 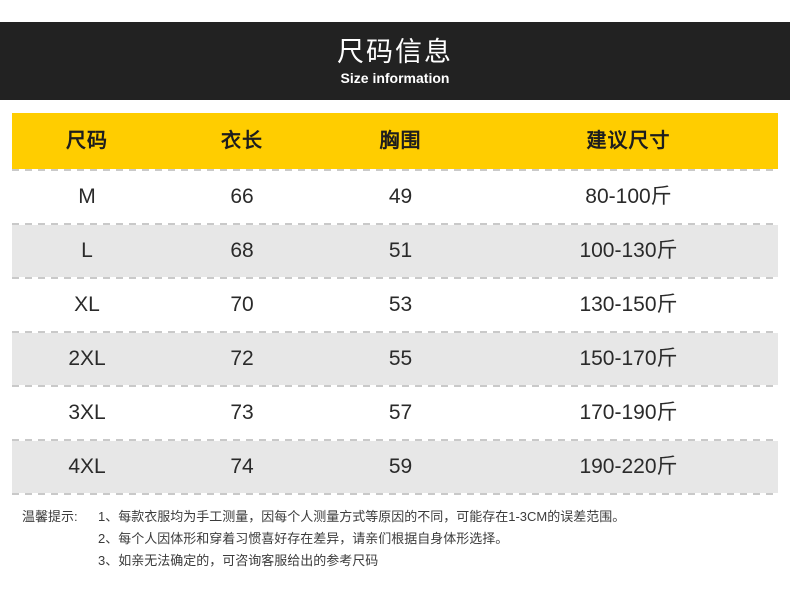 I want to click on cell-suggested: 130-150斤, so click(x=628, y=304).